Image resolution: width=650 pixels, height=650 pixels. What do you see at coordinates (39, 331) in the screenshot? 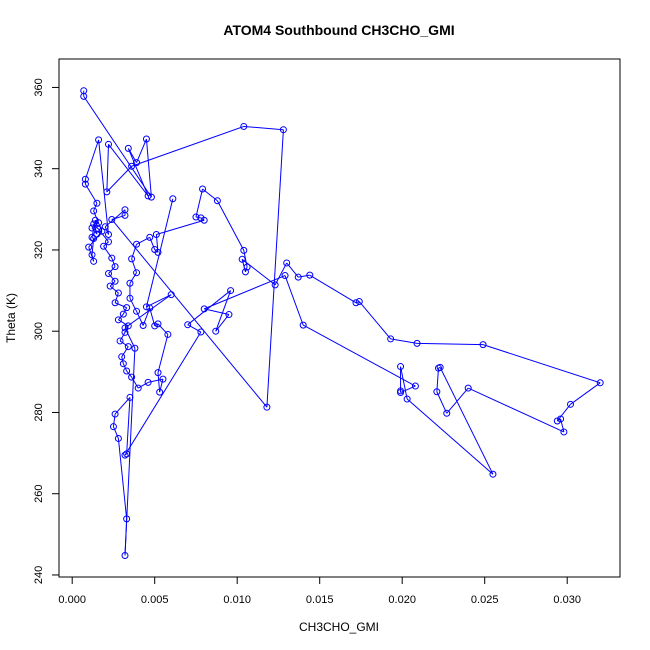
I see `y-tick-label: 300` at bounding box center [39, 331].